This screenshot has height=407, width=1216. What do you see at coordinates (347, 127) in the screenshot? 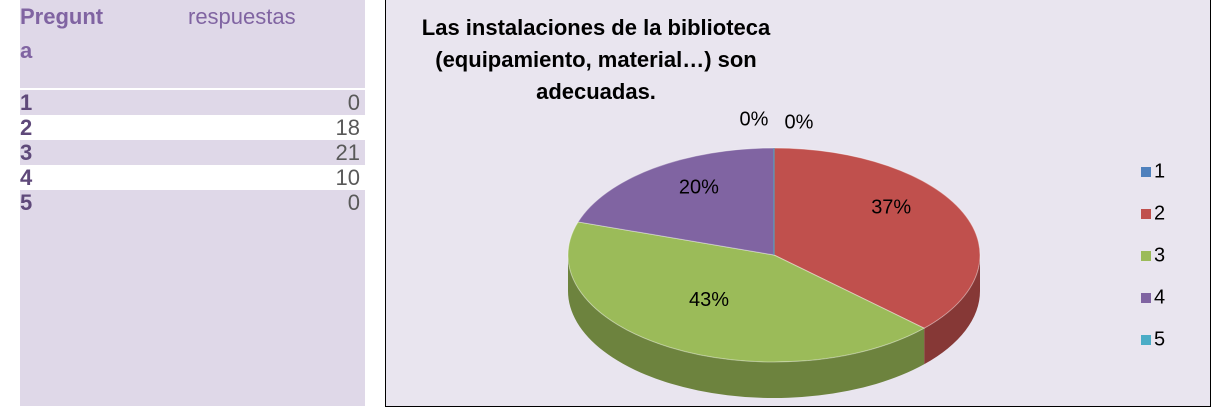
I see `cell: 18` at bounding box center [347, 127].